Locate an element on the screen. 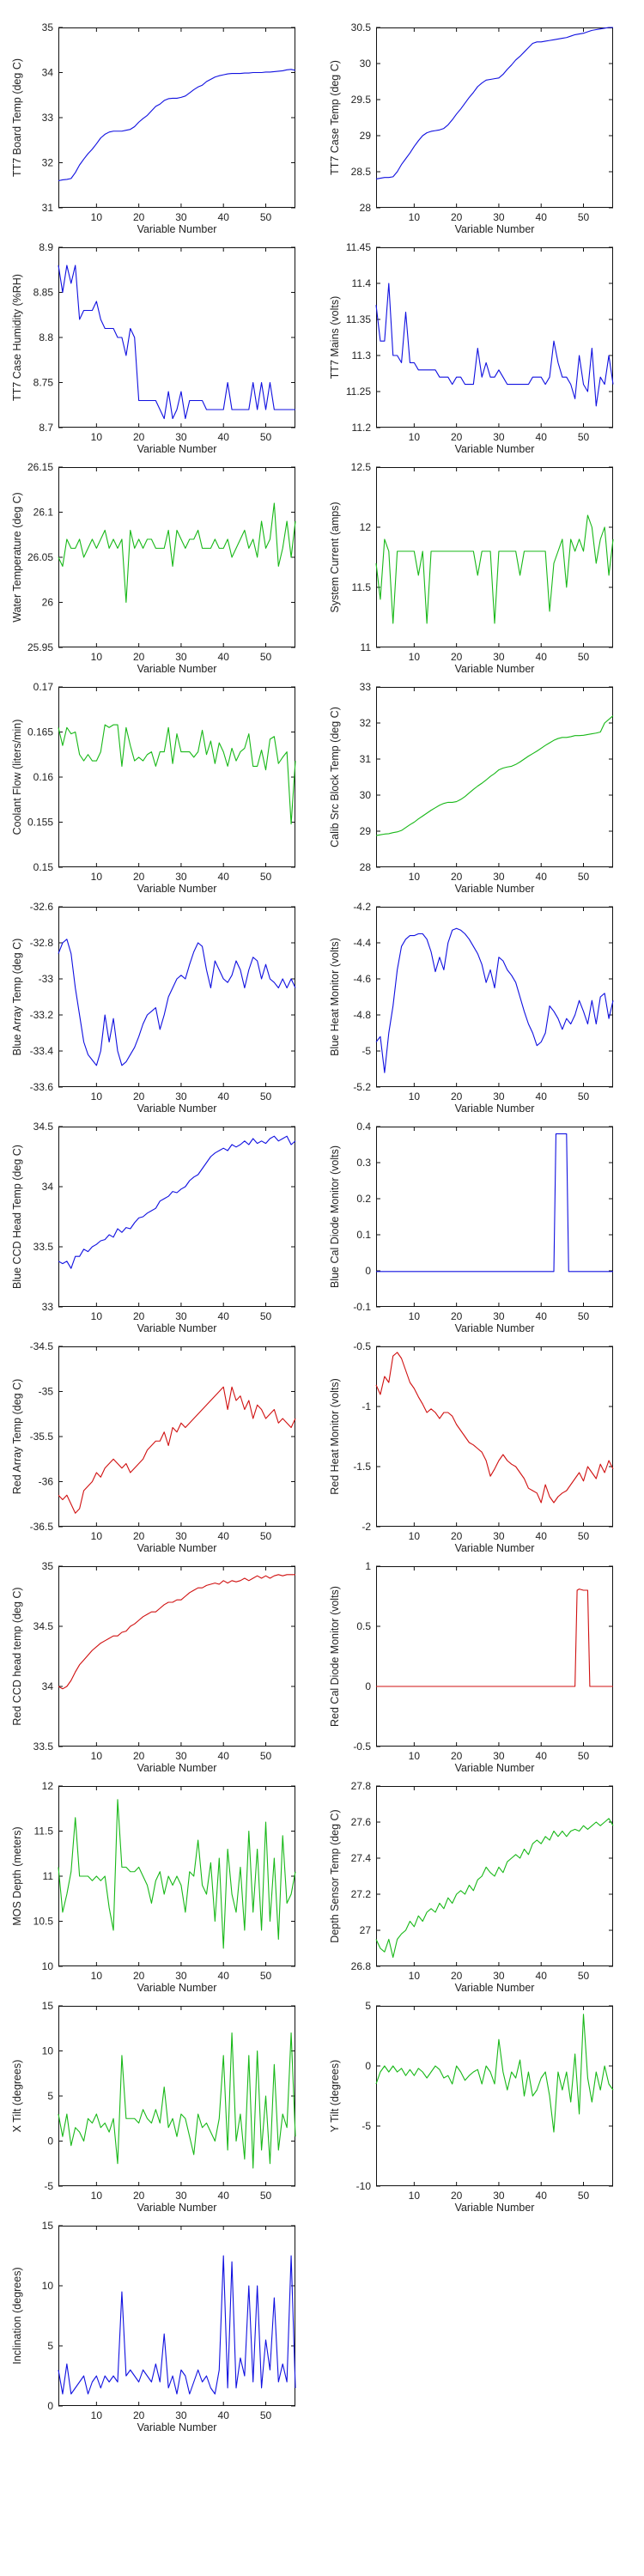 This screenshot has height=2576, width=644. y-tick-label: 11.4 is located at coordinates (362, 283).